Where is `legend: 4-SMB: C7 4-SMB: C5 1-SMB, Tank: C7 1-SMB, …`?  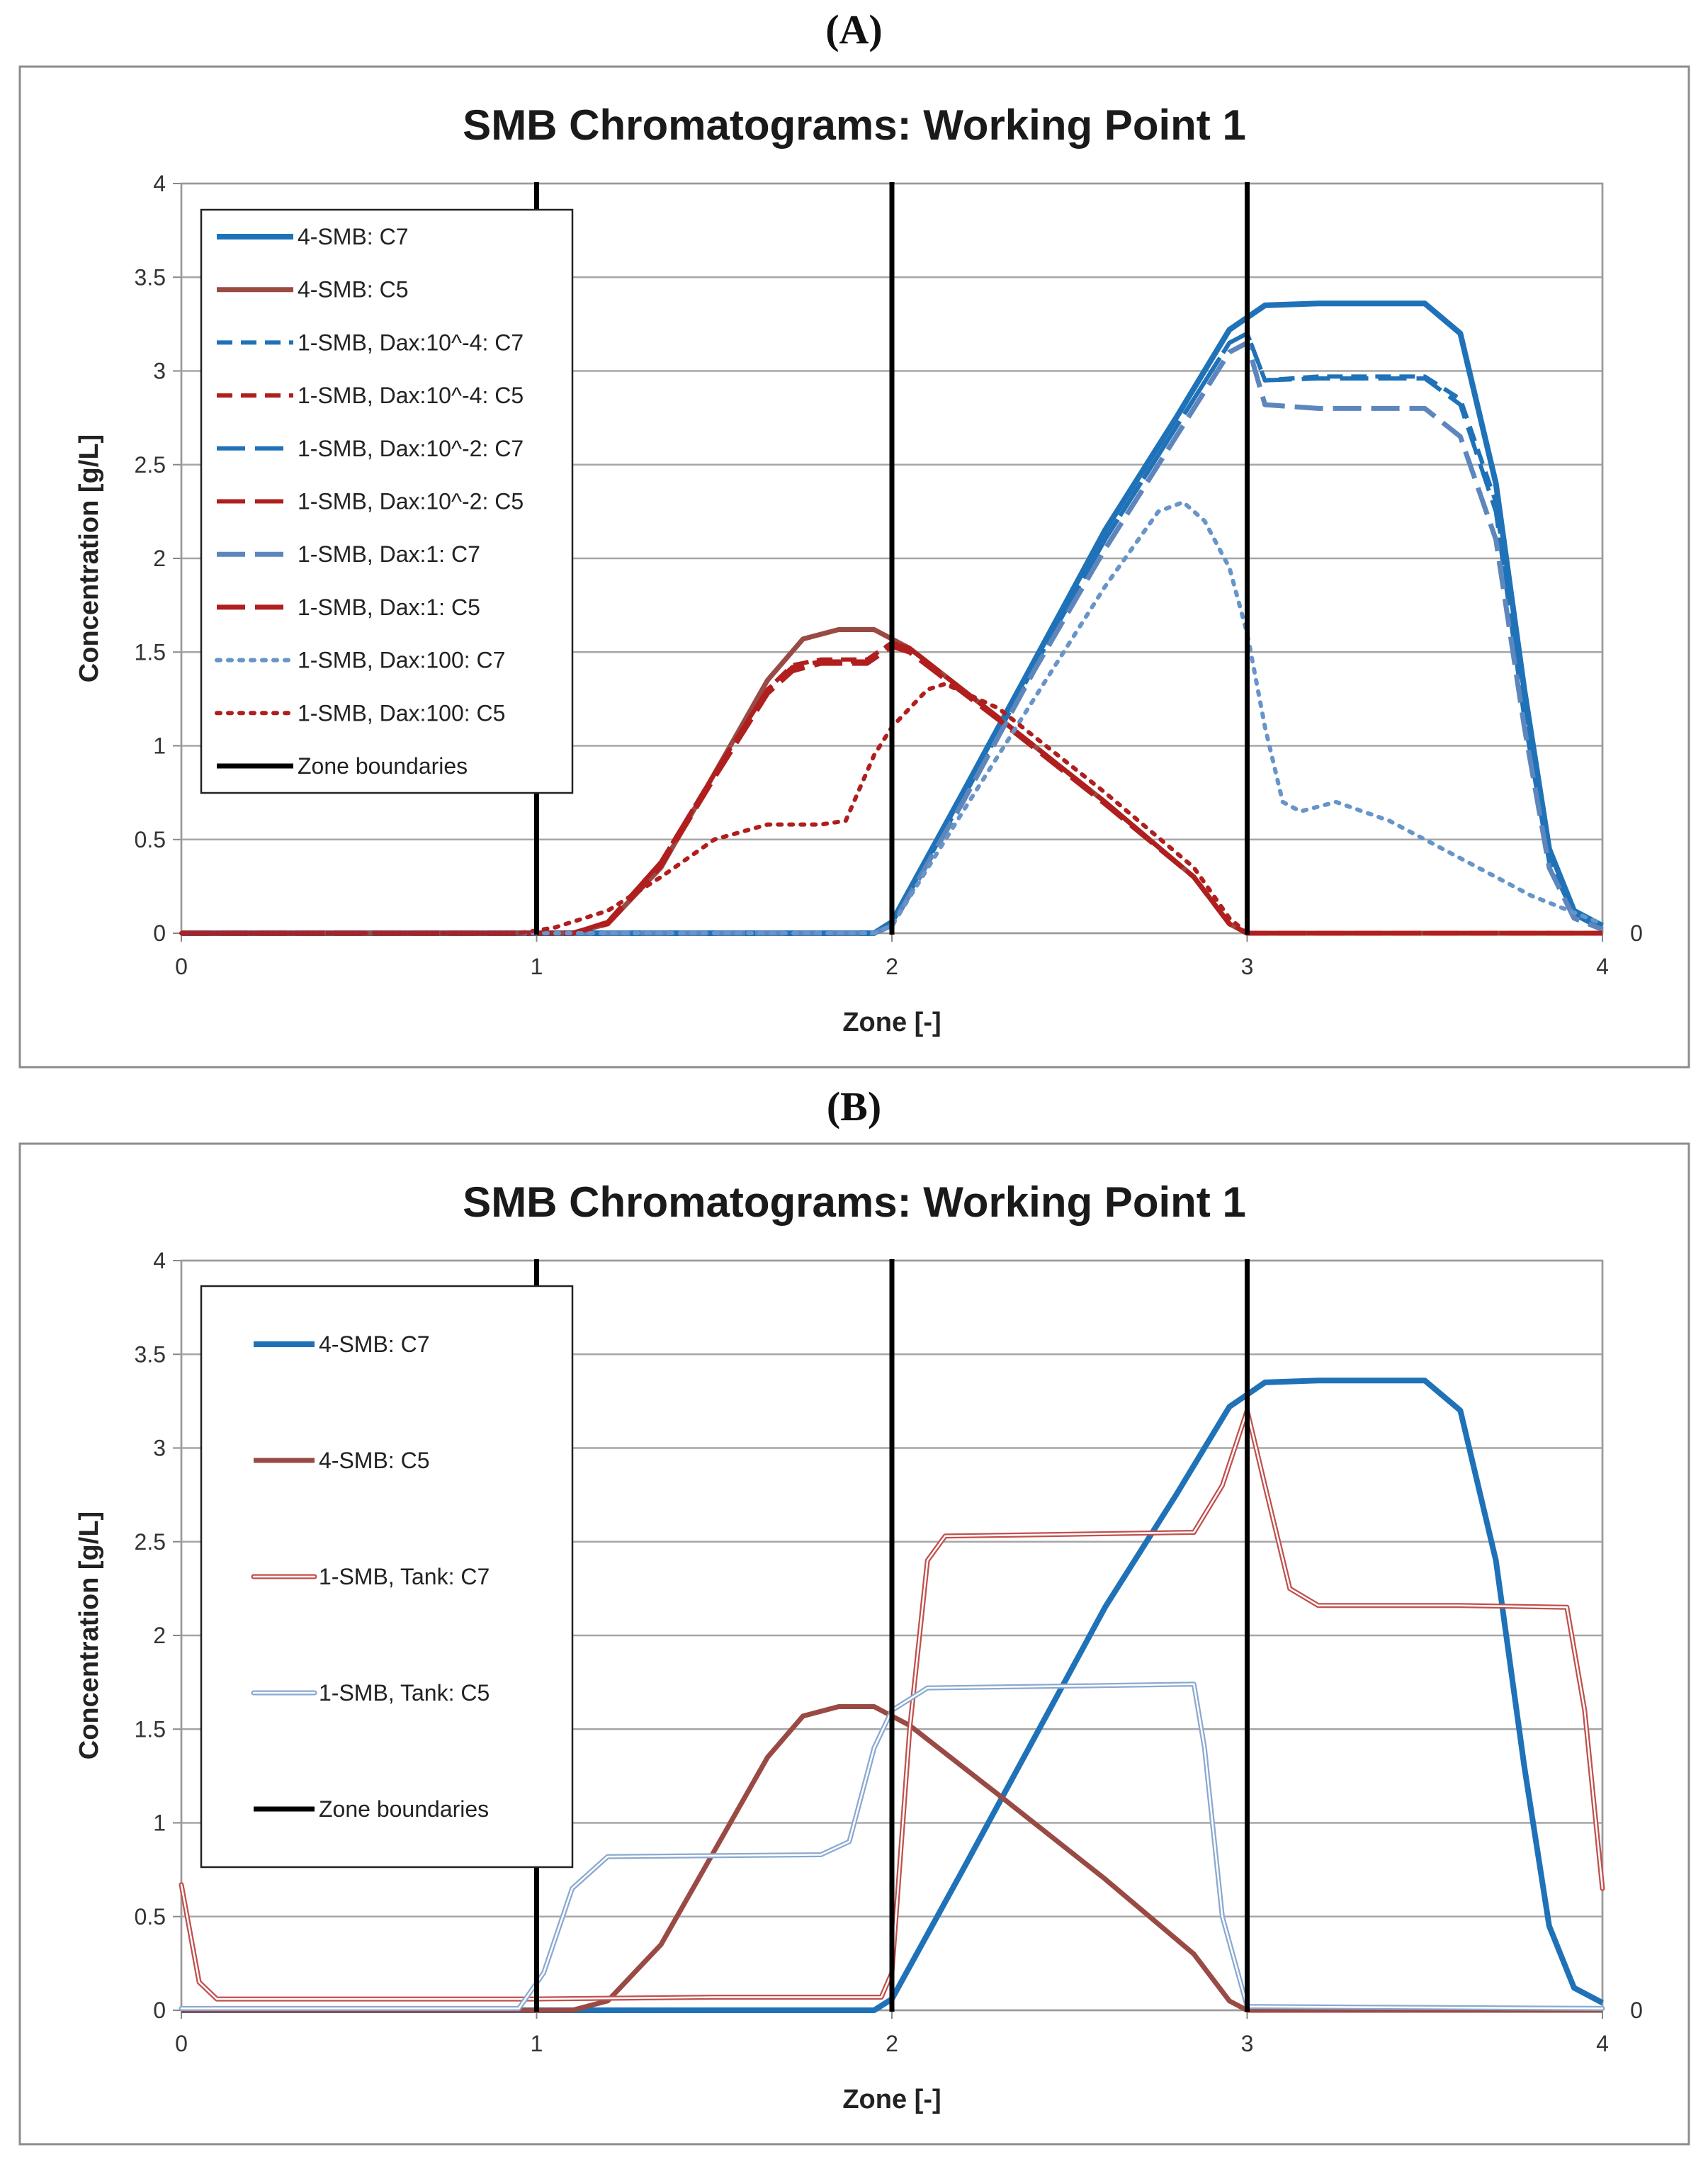
legend: 4-SMB: C7 4-SMB: C5 1-SMB, Tank: C7 1-SMB, … is located at coordinates (387, 1577).